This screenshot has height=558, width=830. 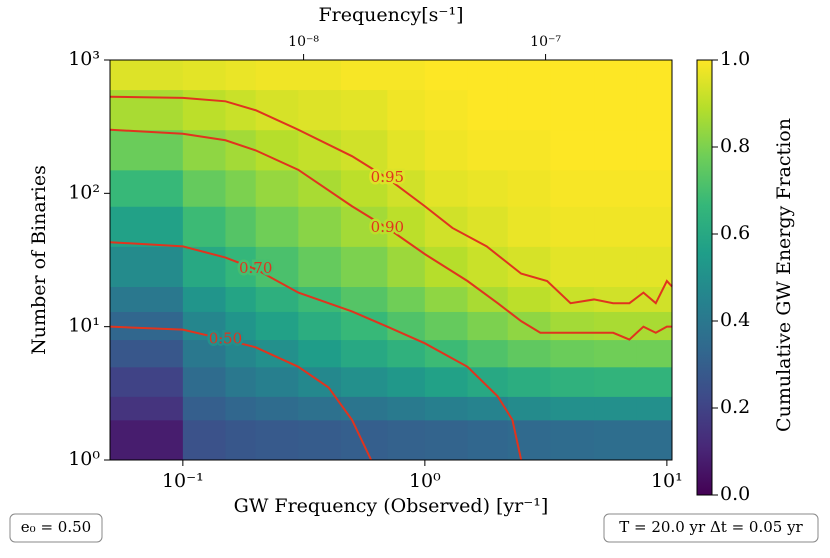 What do you see at coordinates (183, 481) in the screenshot?
I see `x-tick-label: 10⁻¹` at bounding box center [183, 481].